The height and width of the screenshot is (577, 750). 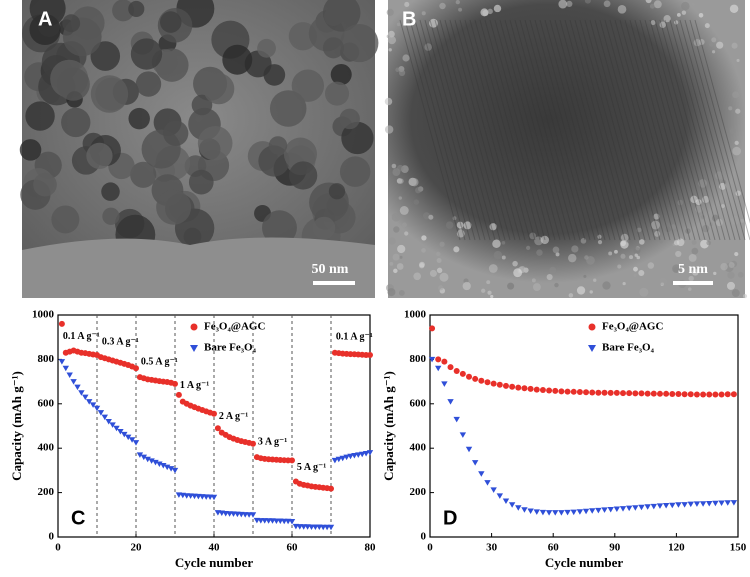 What do you see at coordinates (78, 518) in the screenshot?
I see `panel-label: C` at bounding box center [78, 518].